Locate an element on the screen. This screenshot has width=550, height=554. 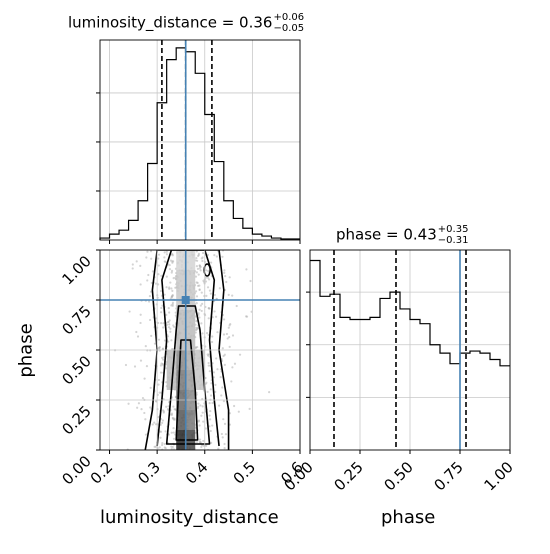
y-tick-label-phase: 0.50 is located at coordinates (76, 370).